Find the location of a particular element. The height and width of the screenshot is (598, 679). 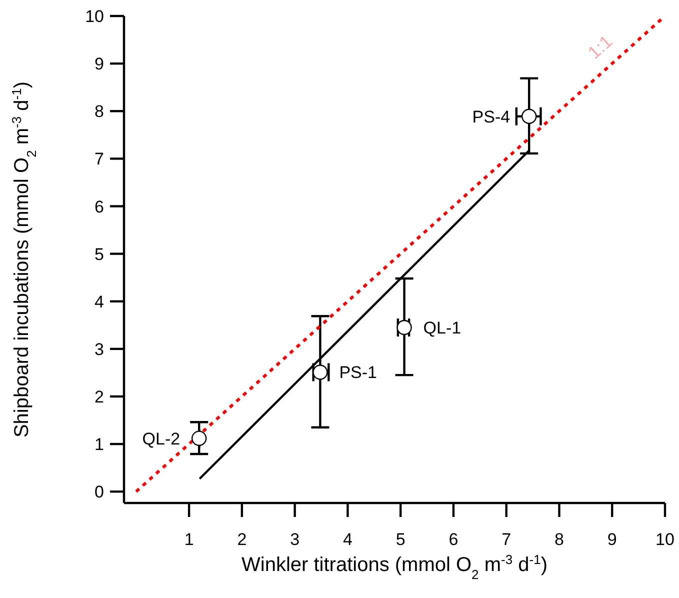

y-tick-label: 3 is located at coordinates (99, 349).